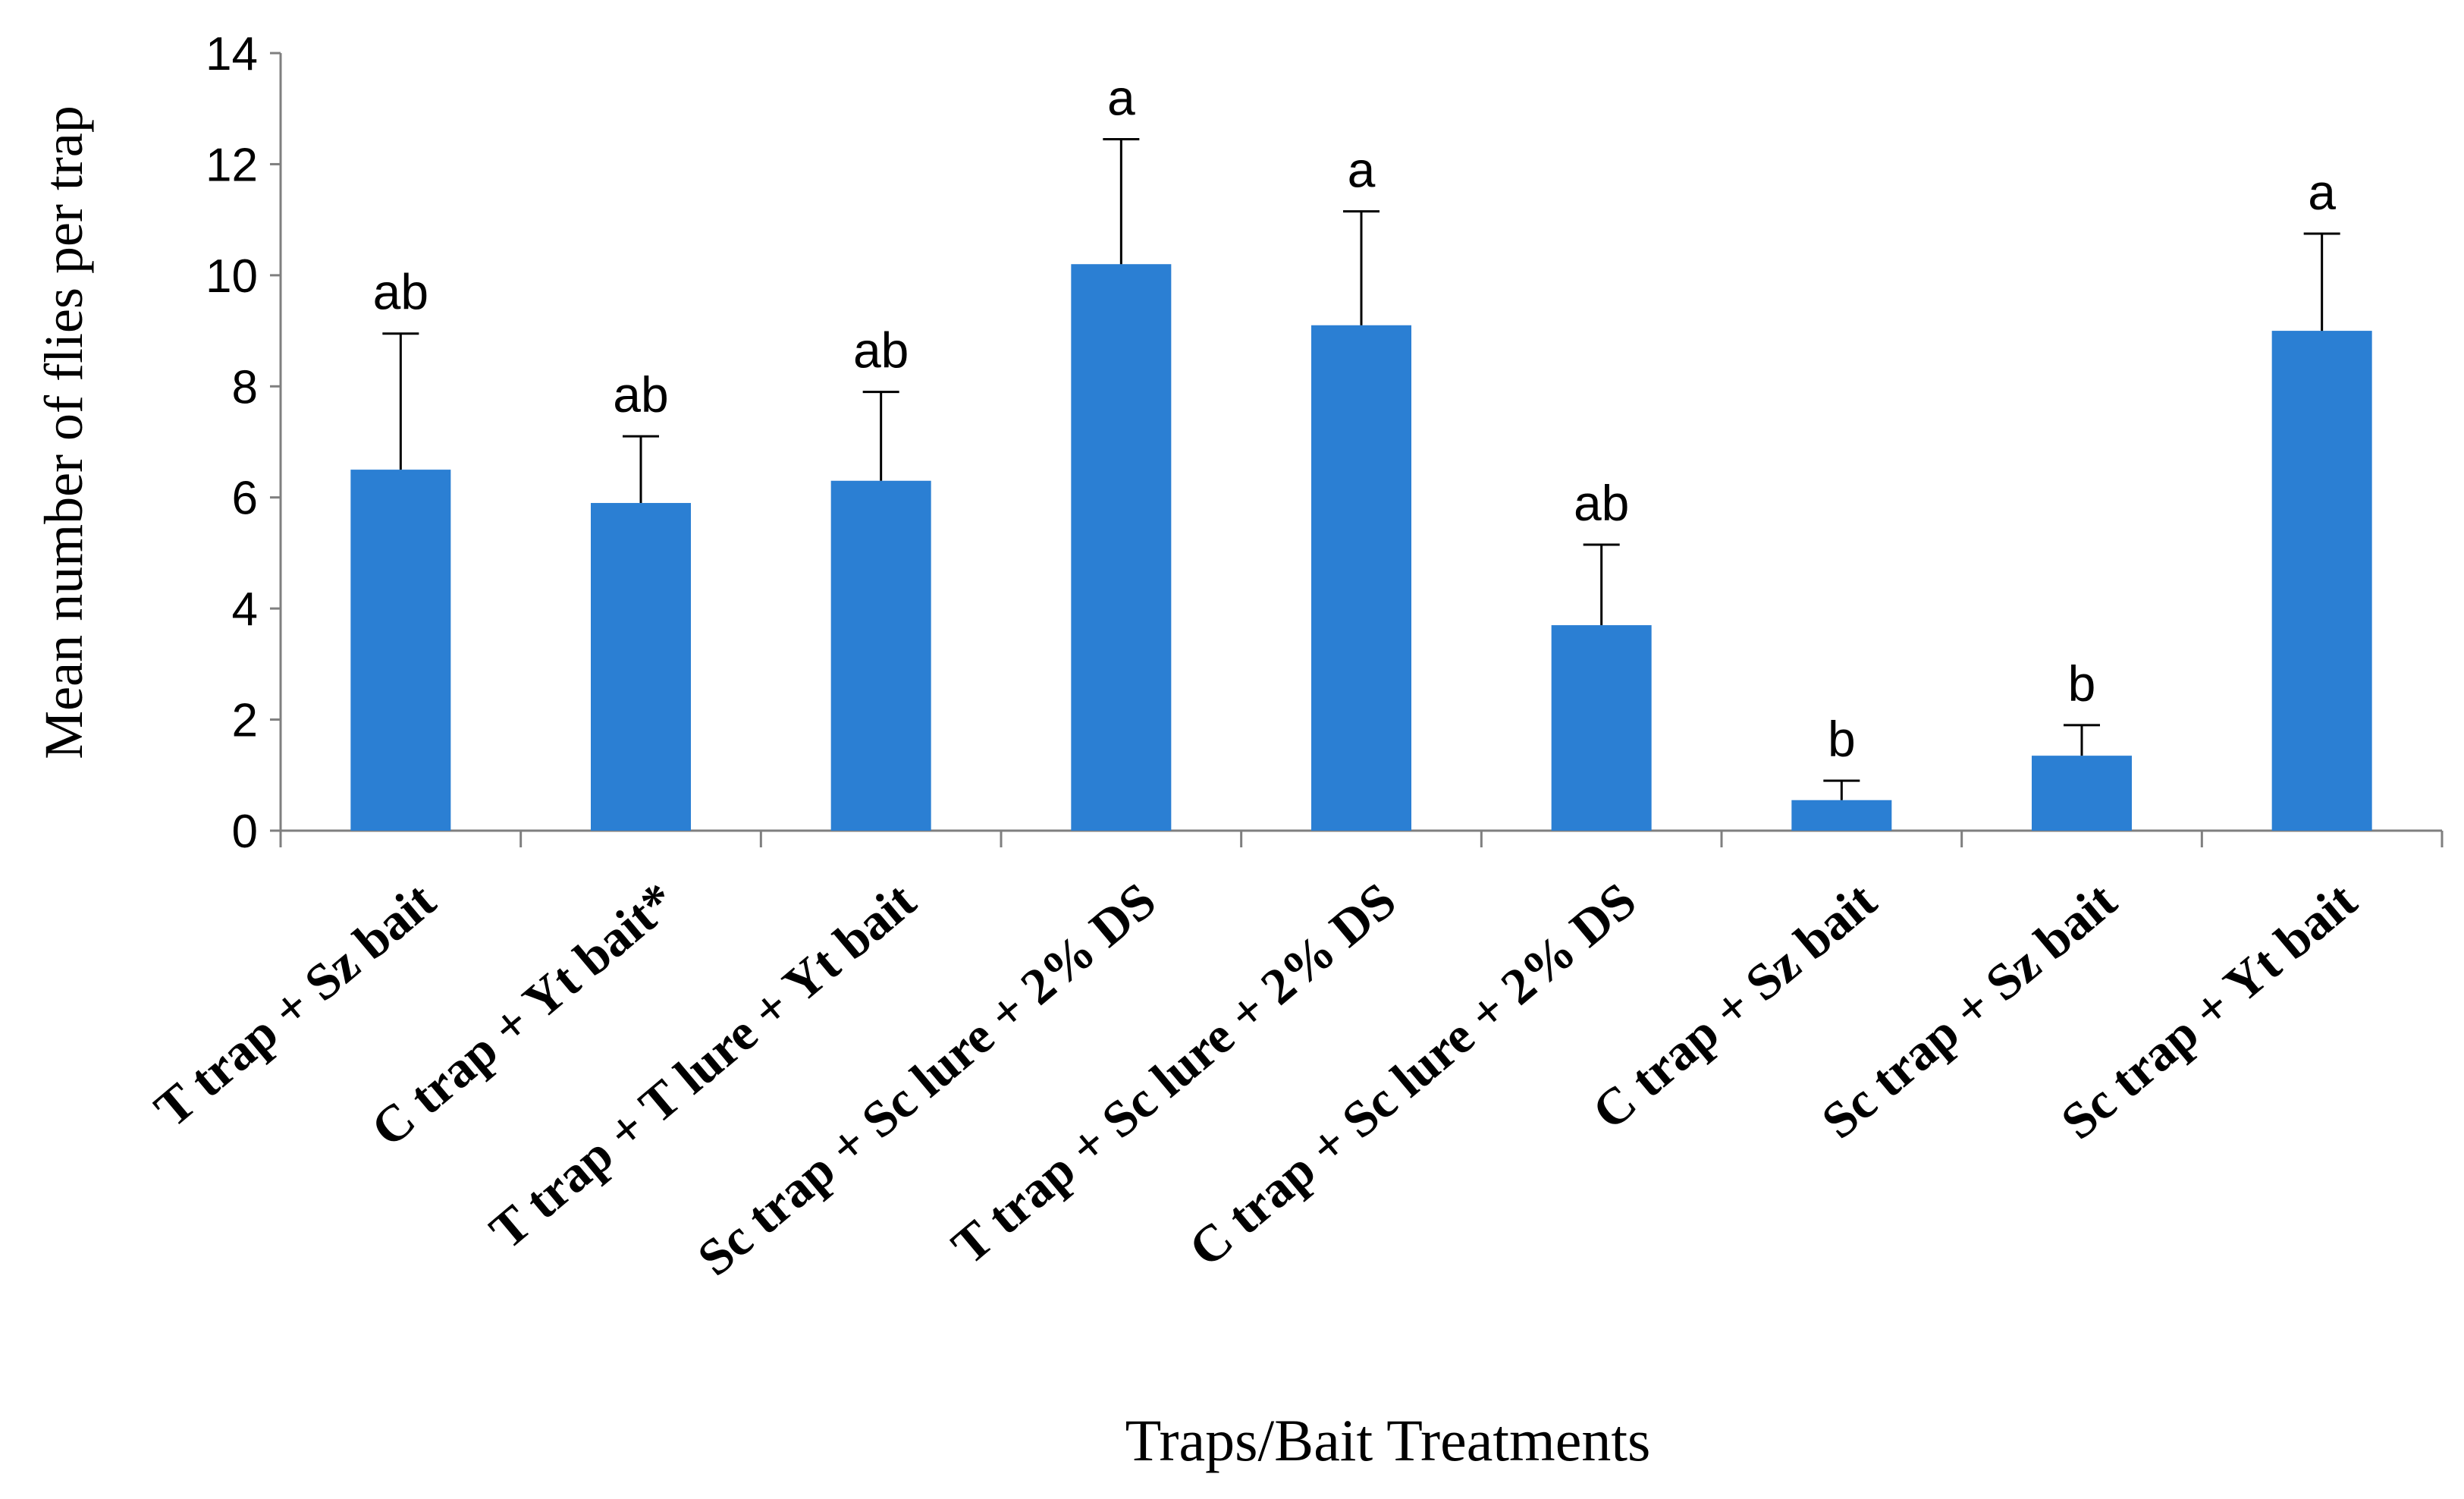 This screenshot has height=1499, width=2464. What do you see at coordinates (1361, 838) in the screenshot?
I see `x-axis` at bounding box center [1361, 838].